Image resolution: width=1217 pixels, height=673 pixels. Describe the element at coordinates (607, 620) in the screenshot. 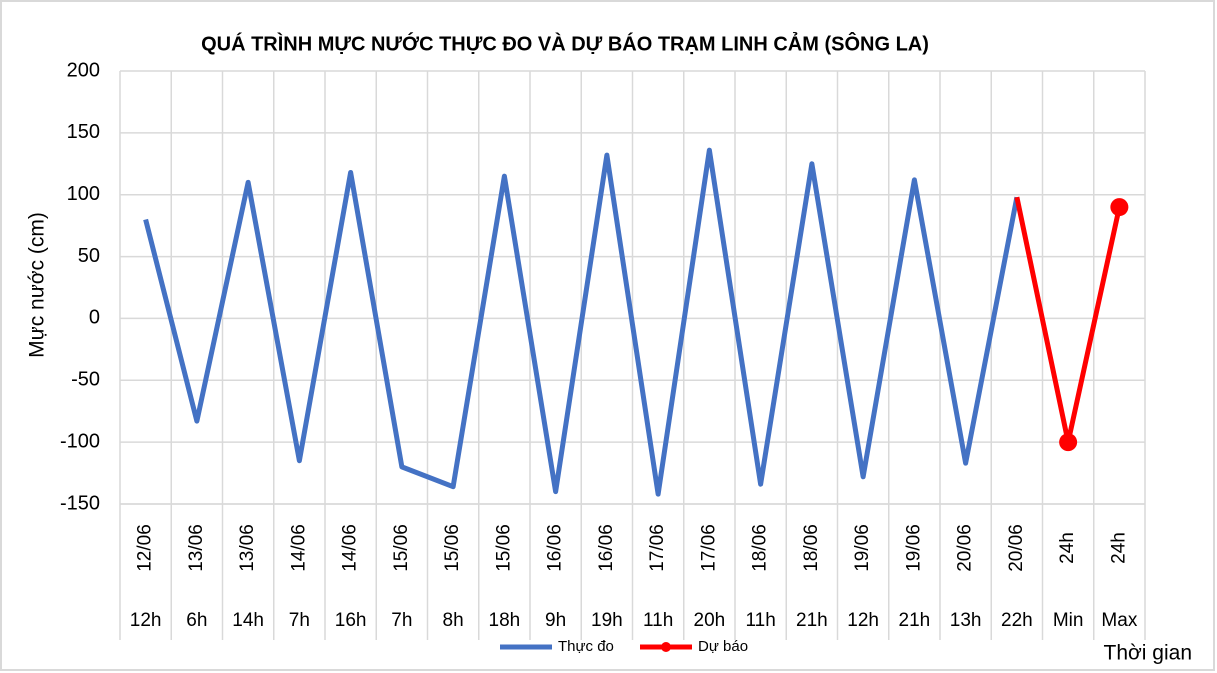

I see `x-tick-label-bottom: 19h` at that location.